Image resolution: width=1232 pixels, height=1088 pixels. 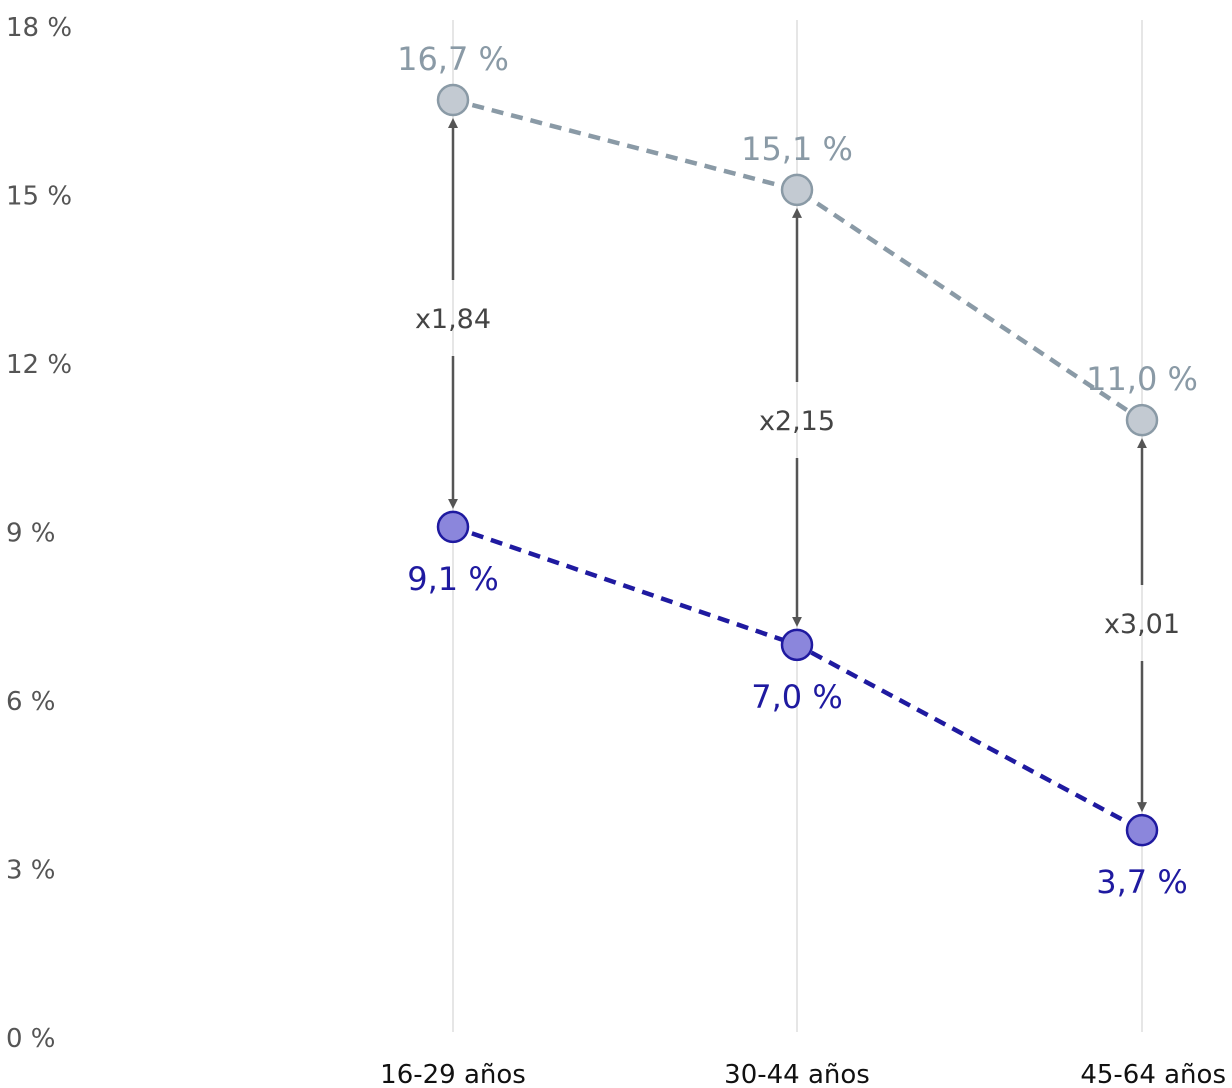 I want to click on y-tick-label: 18 %, so click(x=39, y=28).